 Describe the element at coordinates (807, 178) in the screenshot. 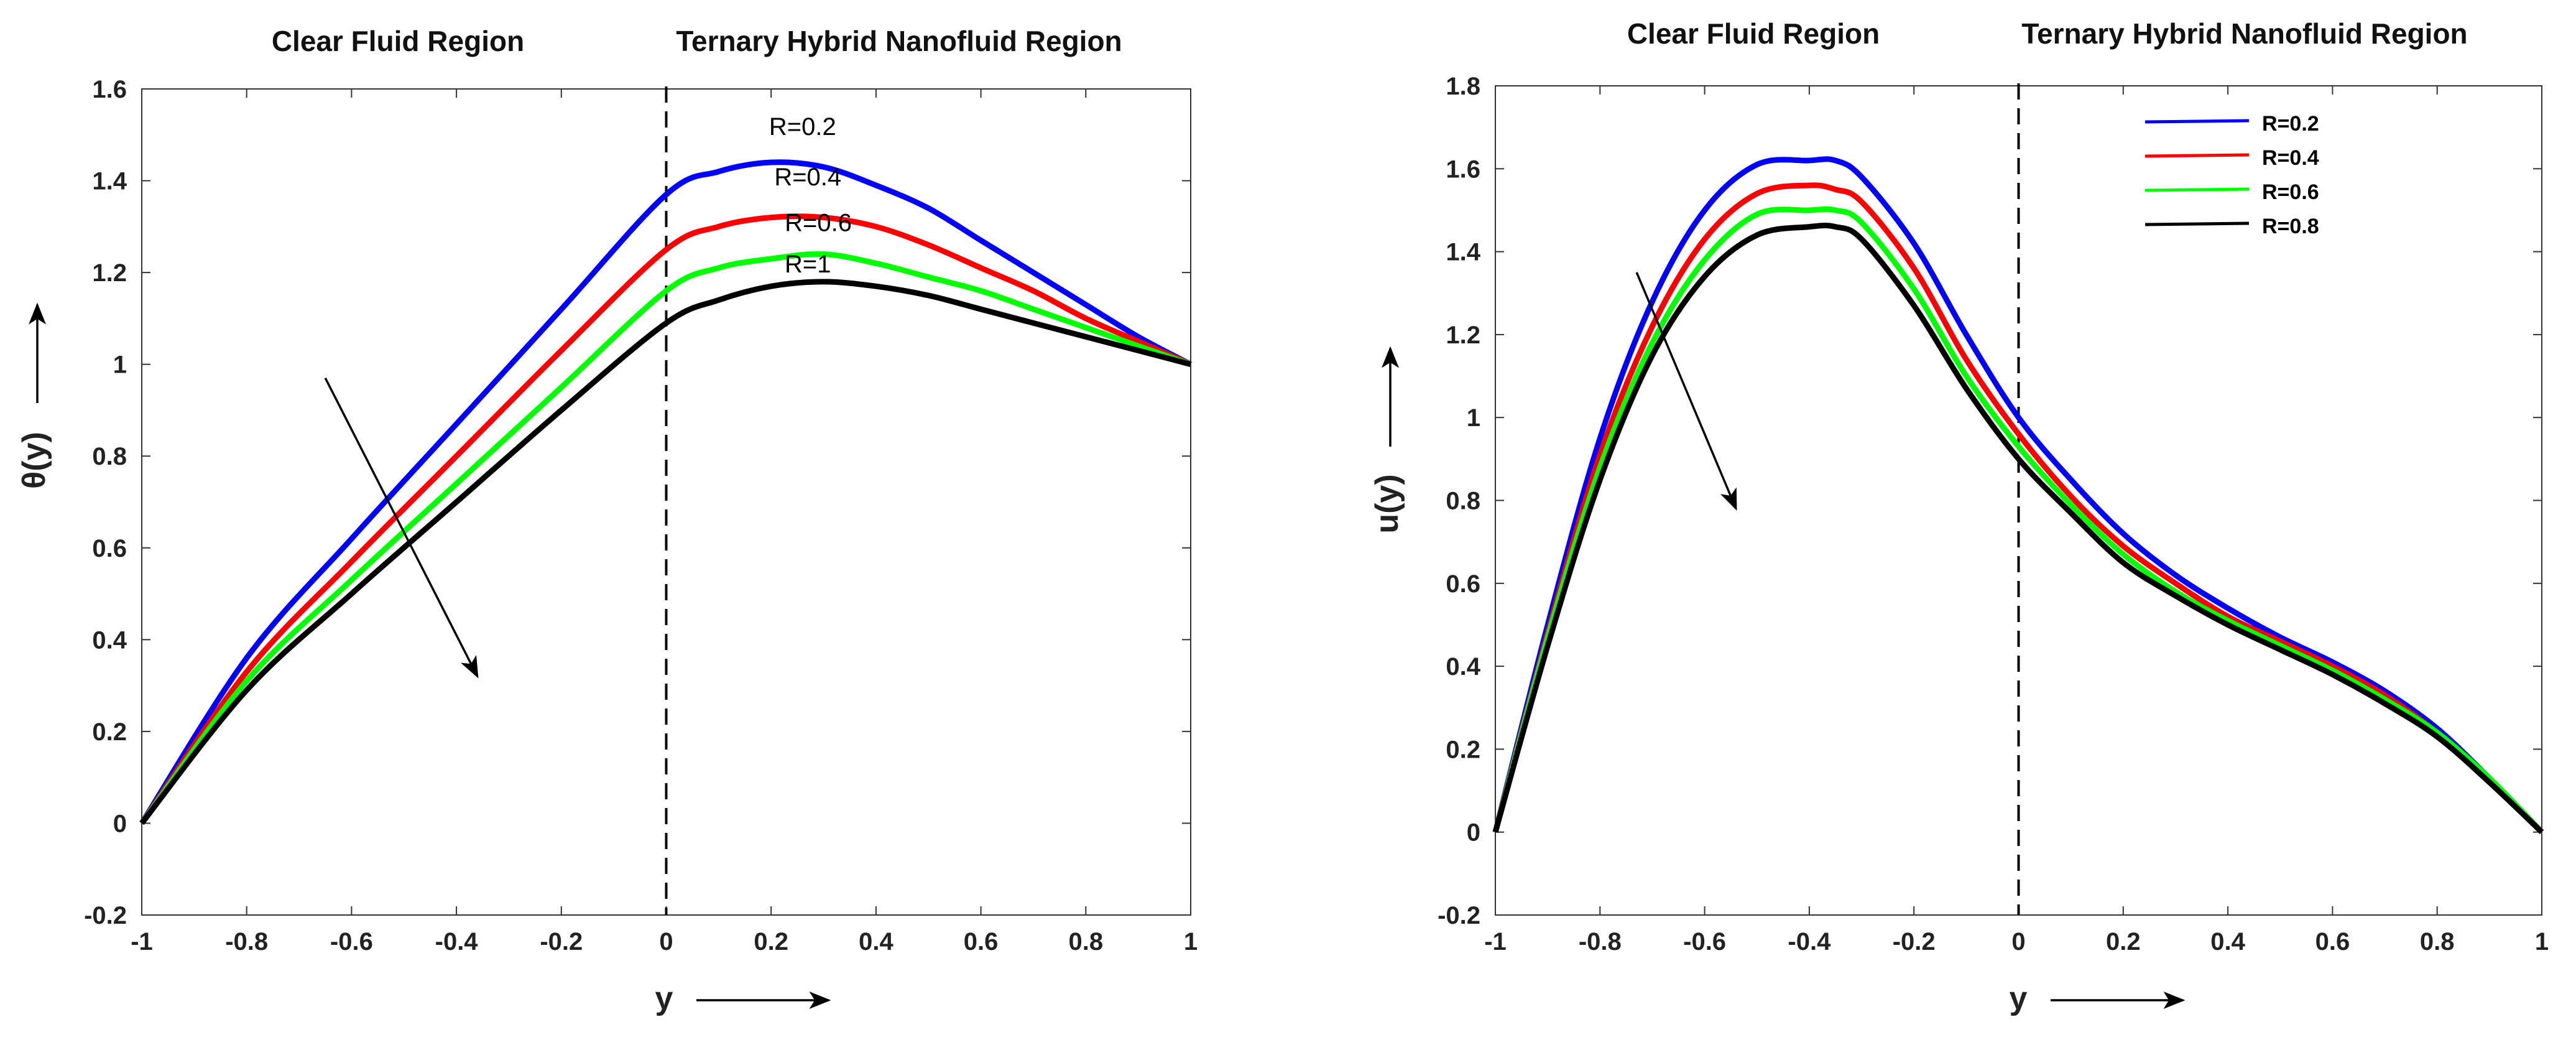

I see `curve-label: R=0.4` at that location.